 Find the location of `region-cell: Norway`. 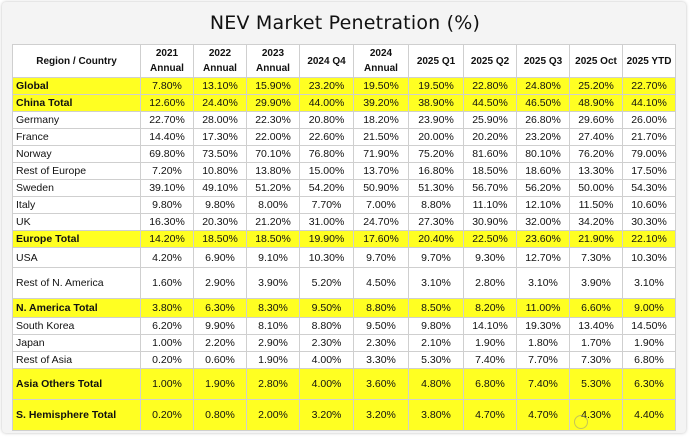

region-cell: Norway is located at coordinates (76, 154).